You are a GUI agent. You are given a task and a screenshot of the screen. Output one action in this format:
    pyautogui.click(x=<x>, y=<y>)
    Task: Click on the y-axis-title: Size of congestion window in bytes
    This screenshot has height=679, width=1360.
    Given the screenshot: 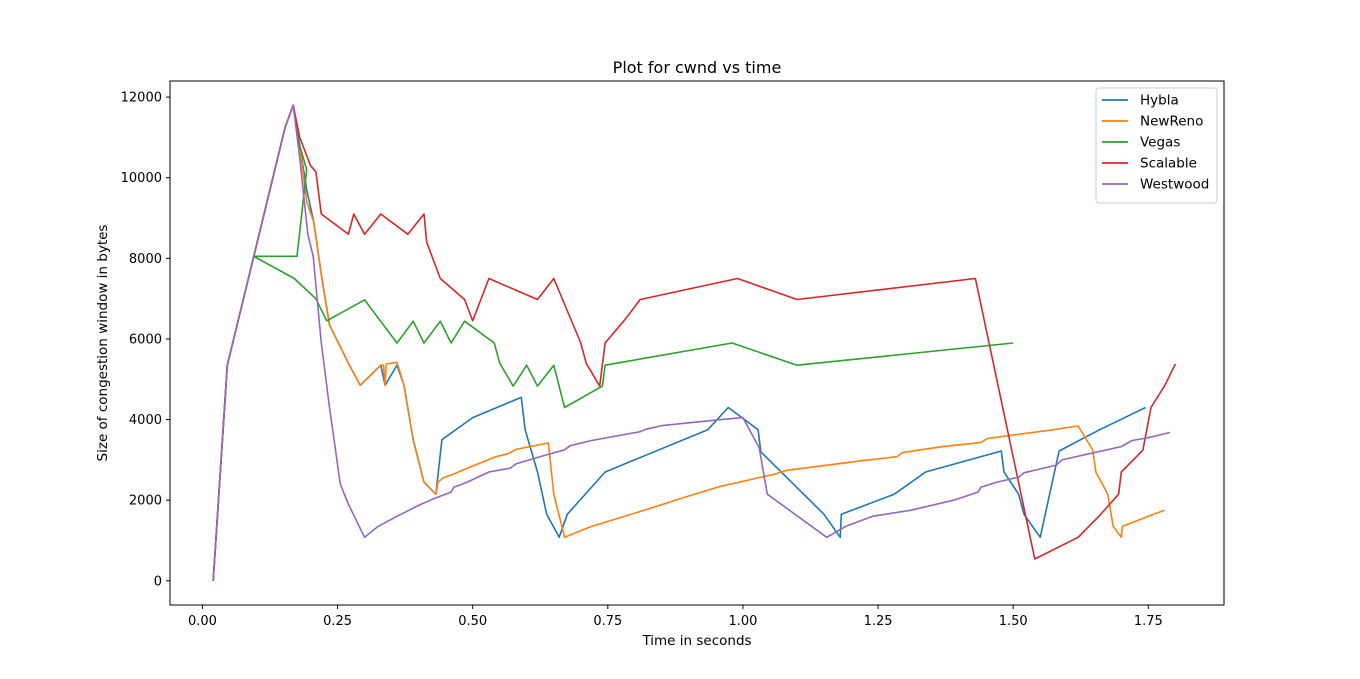 What is the action you would take?
    pyautogui.click(x=103, y=343)
    